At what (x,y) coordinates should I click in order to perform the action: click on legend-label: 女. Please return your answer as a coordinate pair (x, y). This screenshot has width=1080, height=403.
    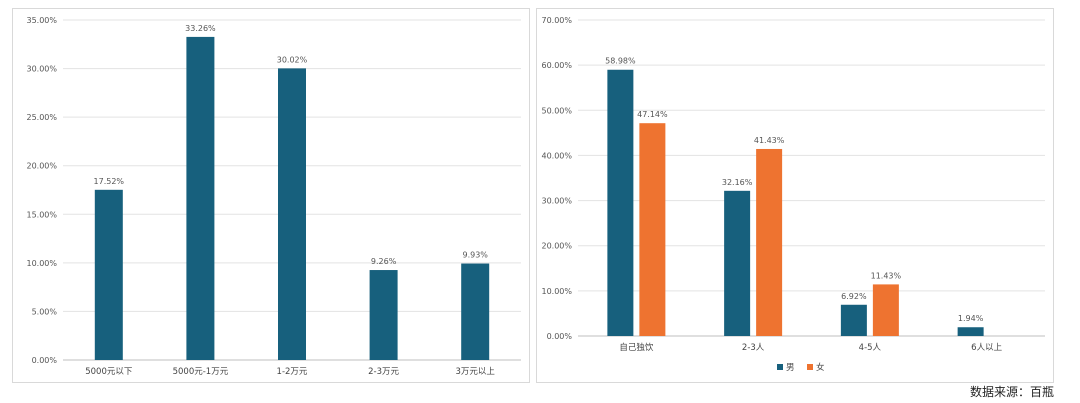
    Looking at the image, I should click on (820, 367).